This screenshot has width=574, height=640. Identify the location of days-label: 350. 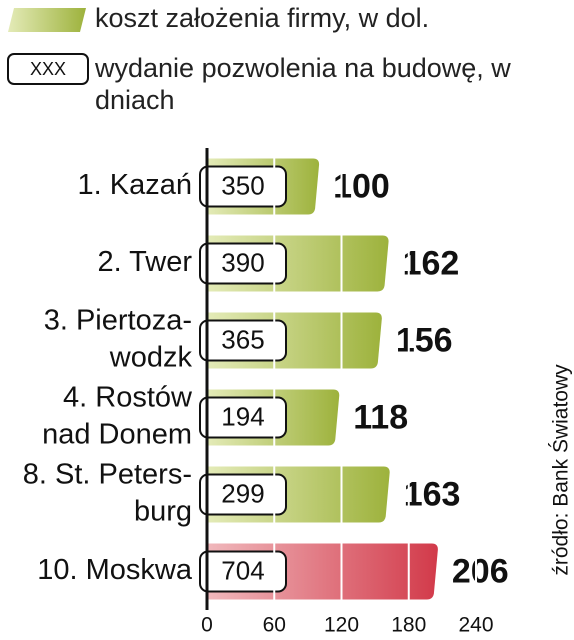
(242, 185).